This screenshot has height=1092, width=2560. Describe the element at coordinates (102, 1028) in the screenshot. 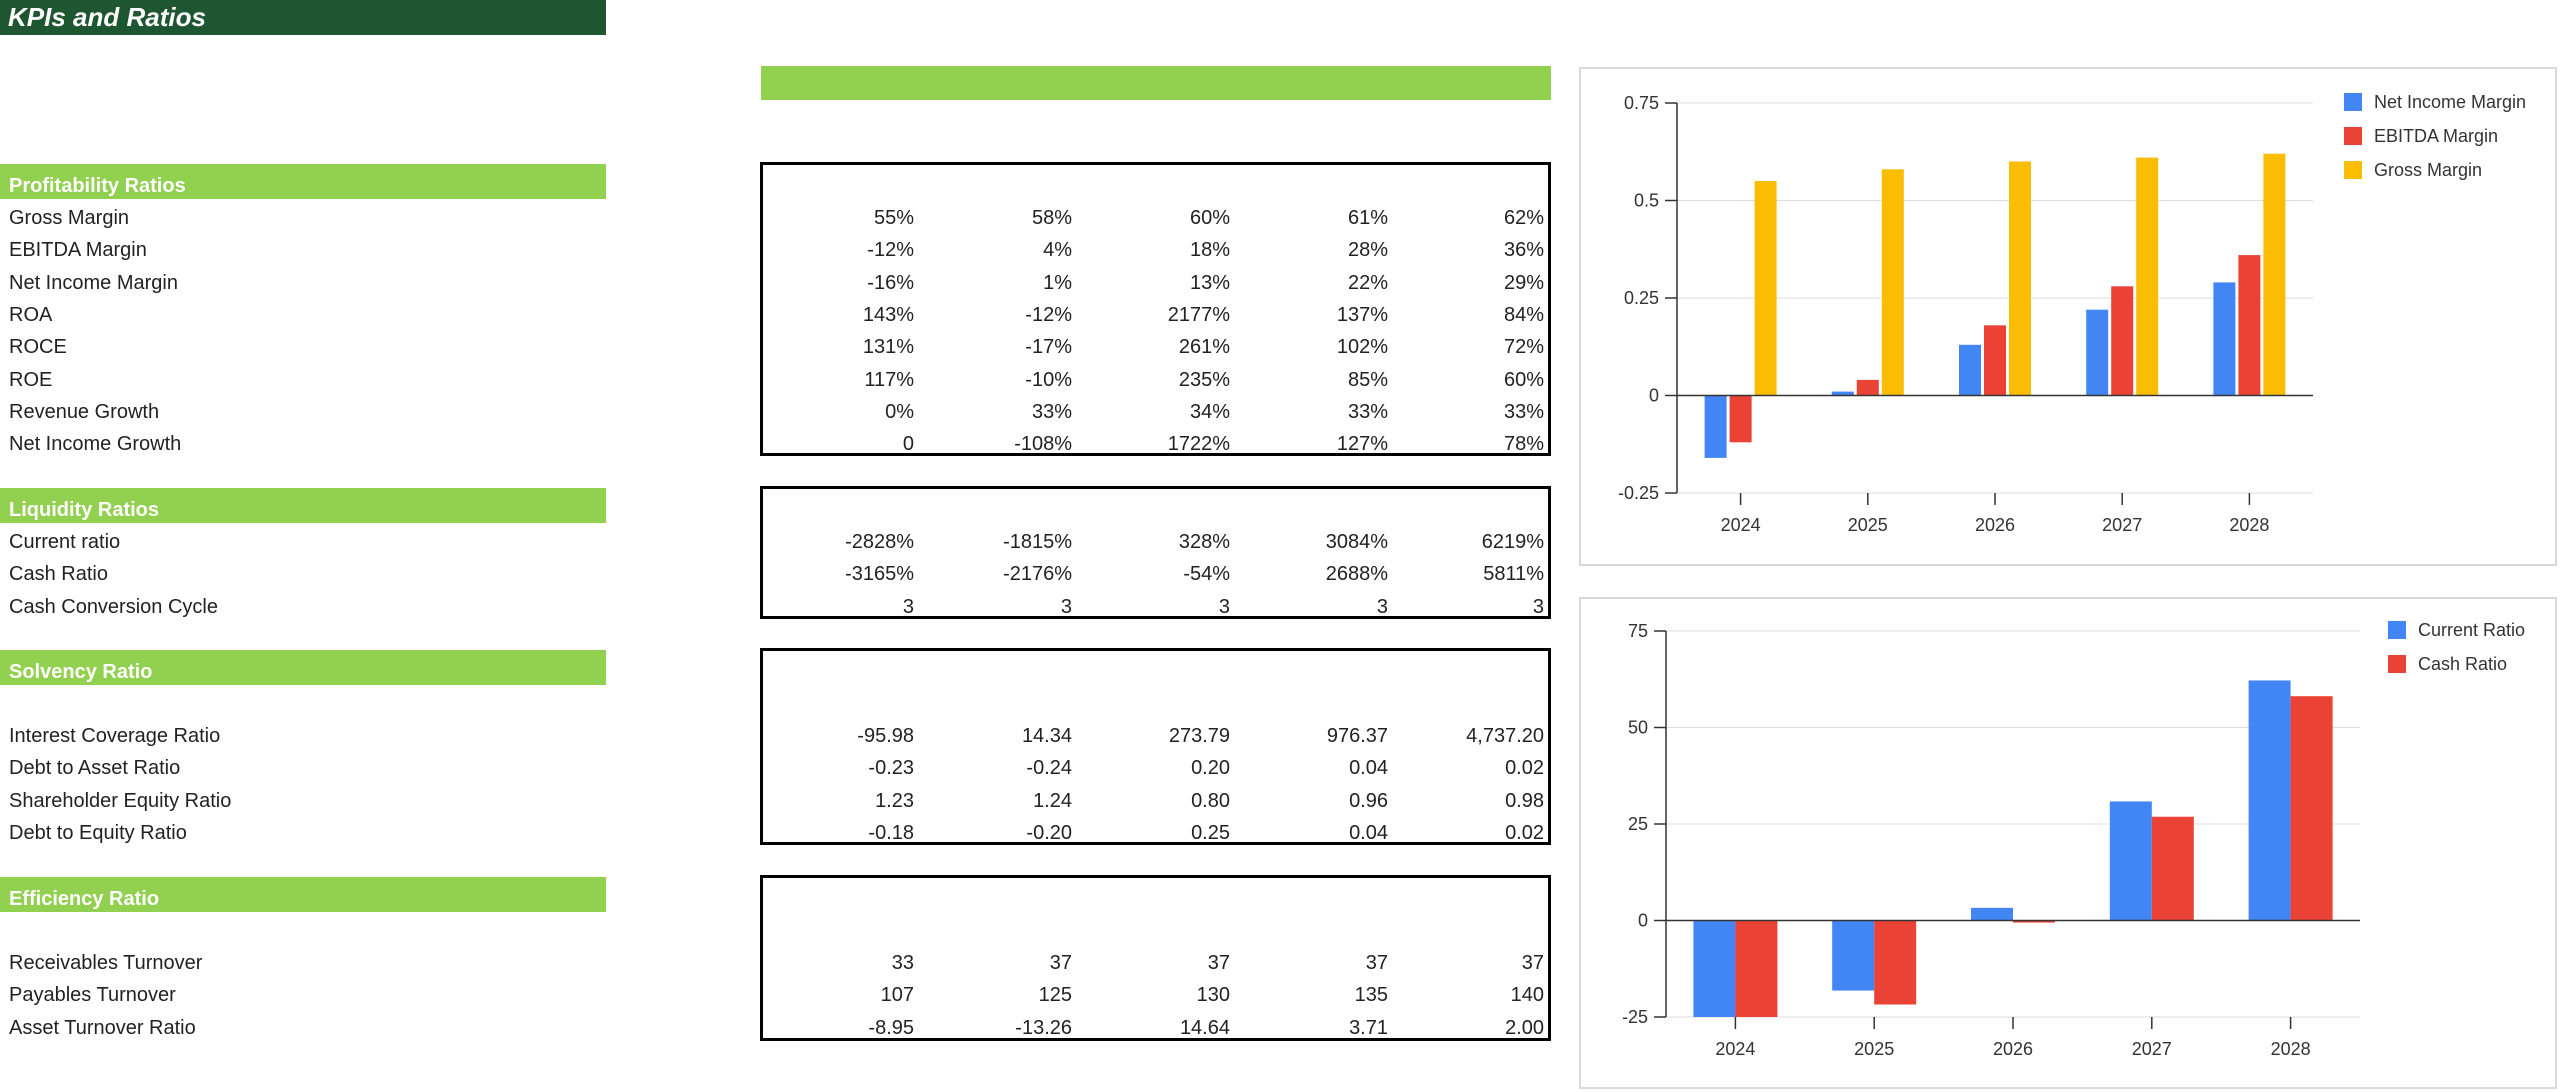

I see `row-label: Asset Turnover Ratio` at that location.